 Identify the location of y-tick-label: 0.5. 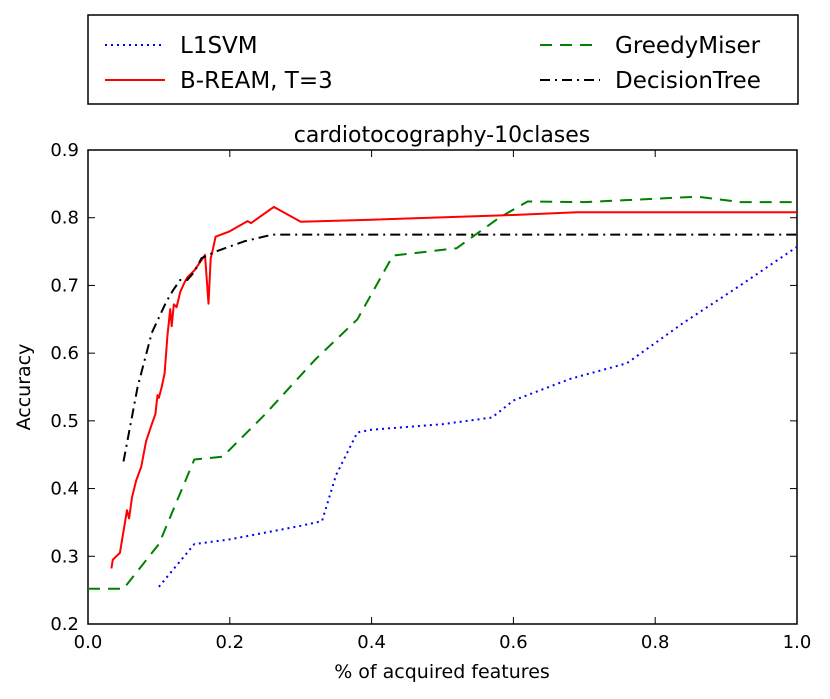
(64, 421).